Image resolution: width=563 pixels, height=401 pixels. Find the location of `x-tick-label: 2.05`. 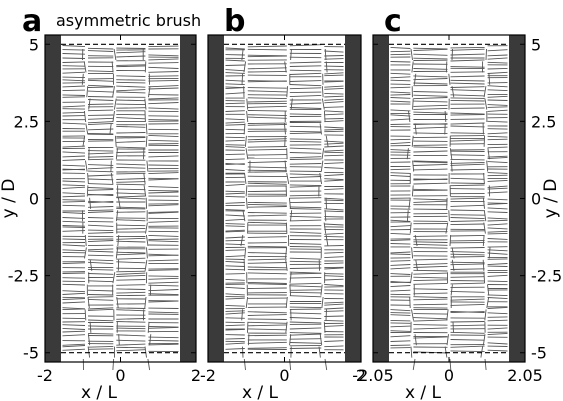

x-tick-label: 2.05 is located at coordinates (525, 375).